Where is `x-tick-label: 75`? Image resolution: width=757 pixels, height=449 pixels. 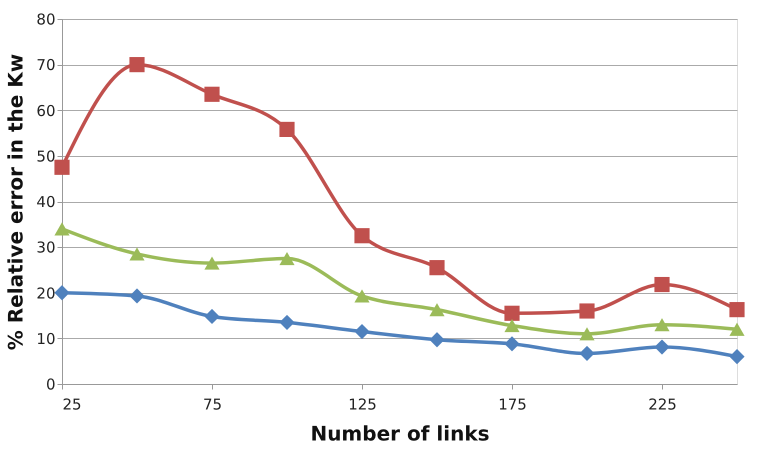 x-tick-label: 75 is located at coordinates (212, 405).